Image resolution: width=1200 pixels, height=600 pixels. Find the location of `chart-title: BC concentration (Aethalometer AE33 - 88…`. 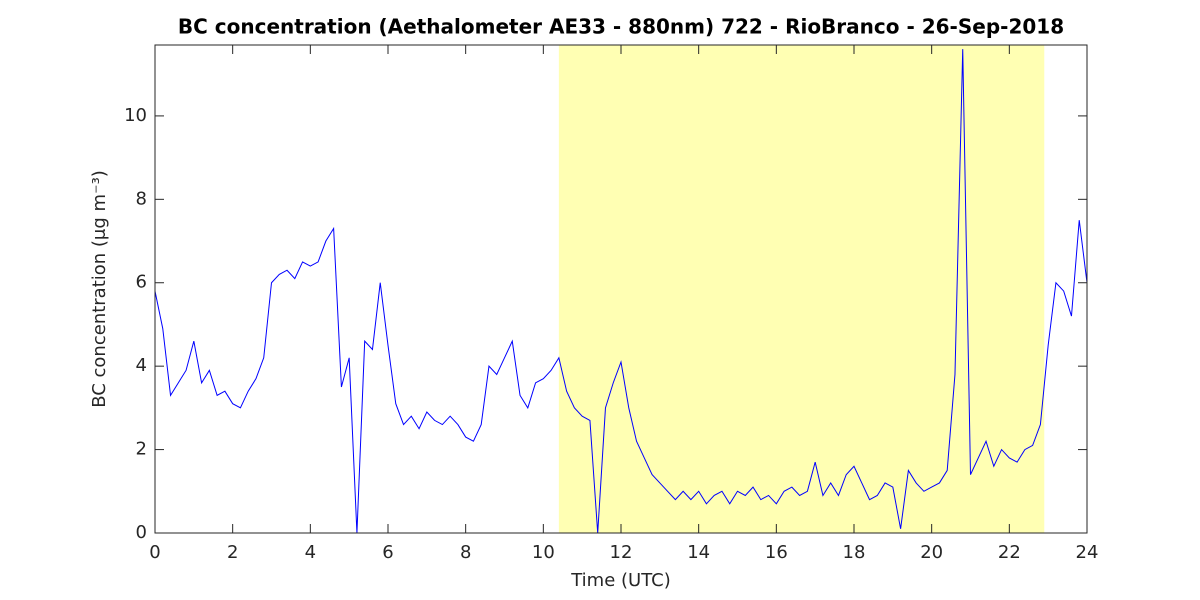

chart-title: BC concentration (Aethalometer AE33 - 88… is located at coordinates (621, 27).